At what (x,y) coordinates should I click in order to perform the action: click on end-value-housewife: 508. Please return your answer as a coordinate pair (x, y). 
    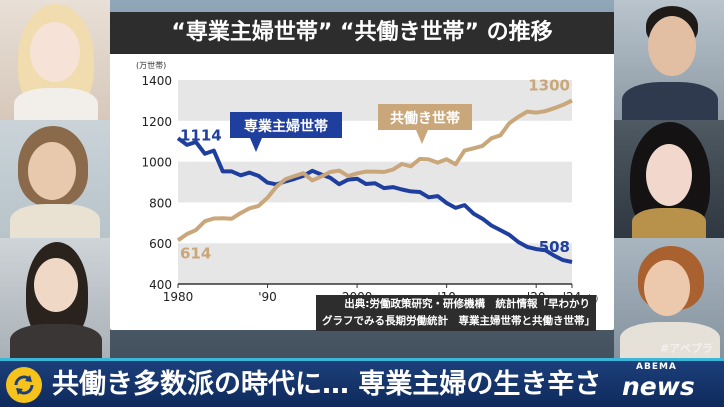
    Looking at the image, I should click on (554, 247).